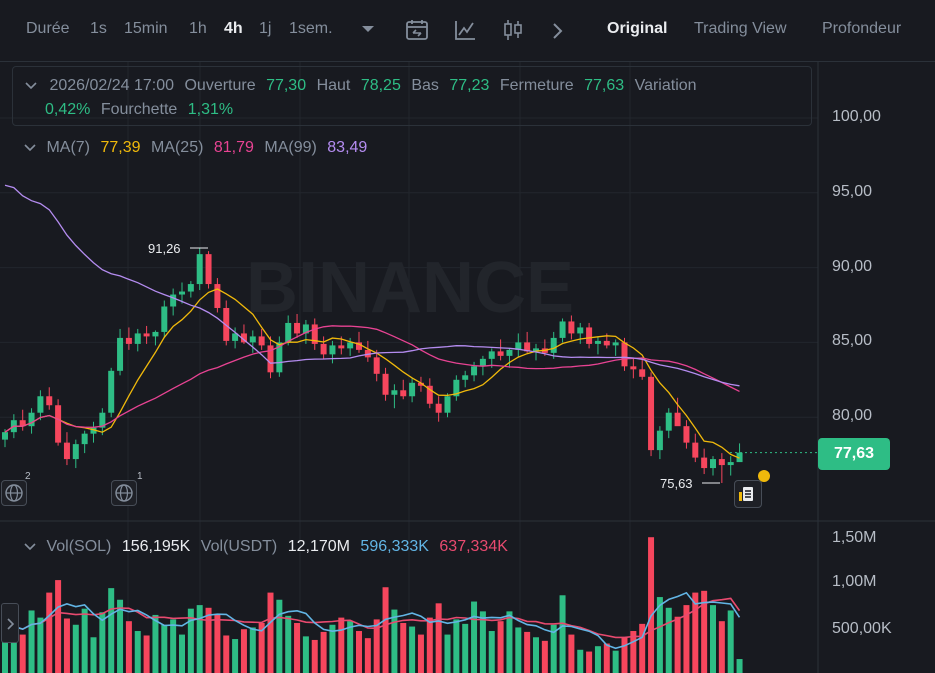  What do you see at coordinates (239, 546) in the screenshot?
I see `vol-usdt-label: Vol(USDT)` at bounding box center [239, 546].